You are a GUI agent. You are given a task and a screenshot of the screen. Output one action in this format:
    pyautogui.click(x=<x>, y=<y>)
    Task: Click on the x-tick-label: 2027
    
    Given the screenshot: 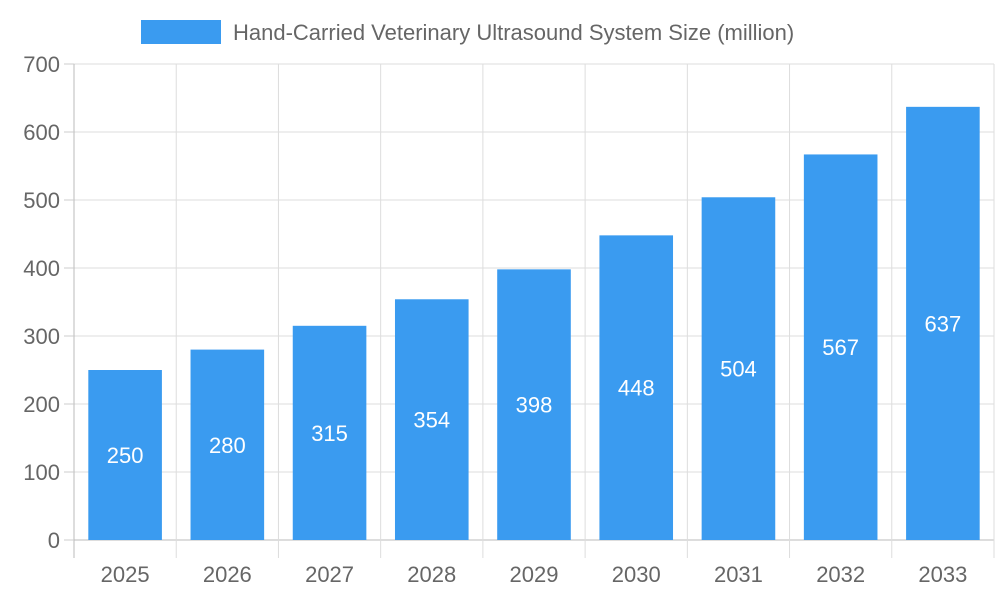 What is the action you would take?
    pyautogui.click(x=329, y=574)
    